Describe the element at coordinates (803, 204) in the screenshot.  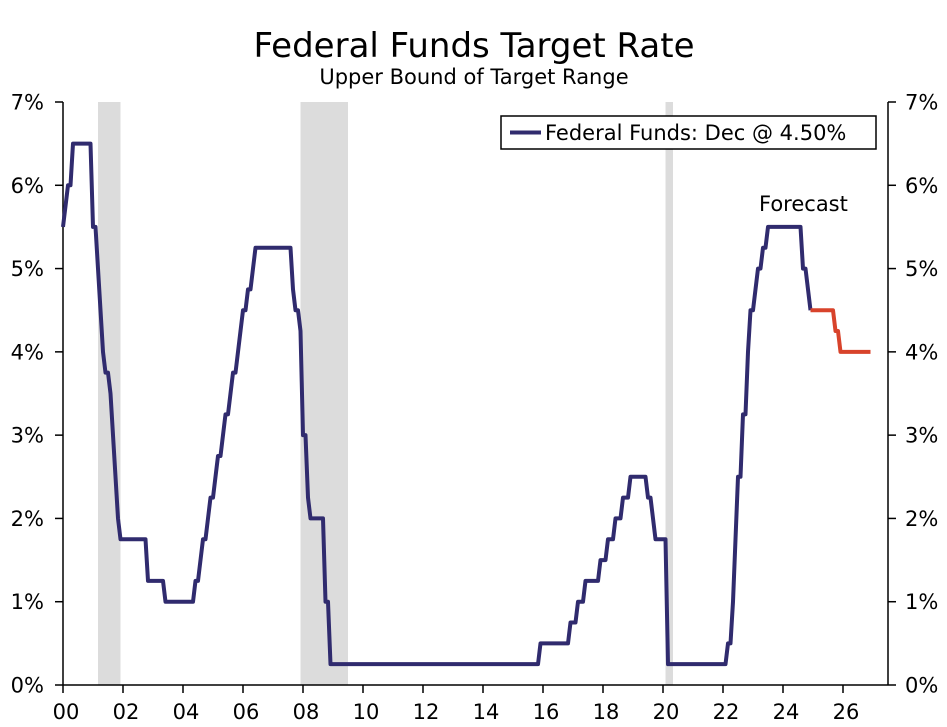
I see `forecast-annotation: Forecast` at that location.